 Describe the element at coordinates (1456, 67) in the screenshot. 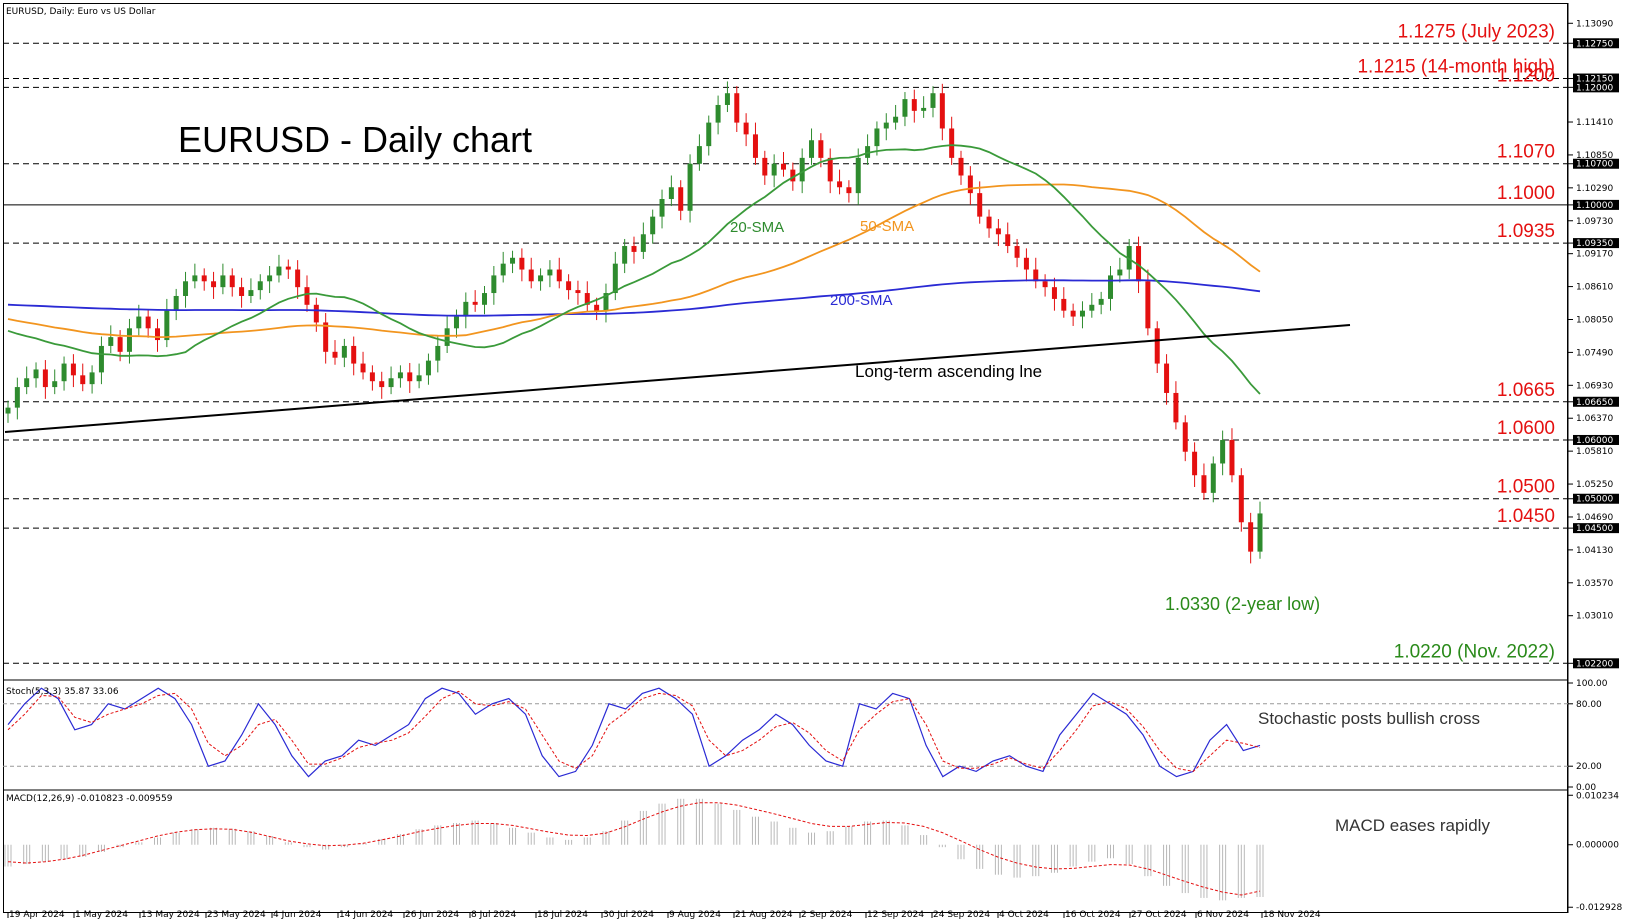

I see `level-label: 1.1215 (14-month high)` at that location.